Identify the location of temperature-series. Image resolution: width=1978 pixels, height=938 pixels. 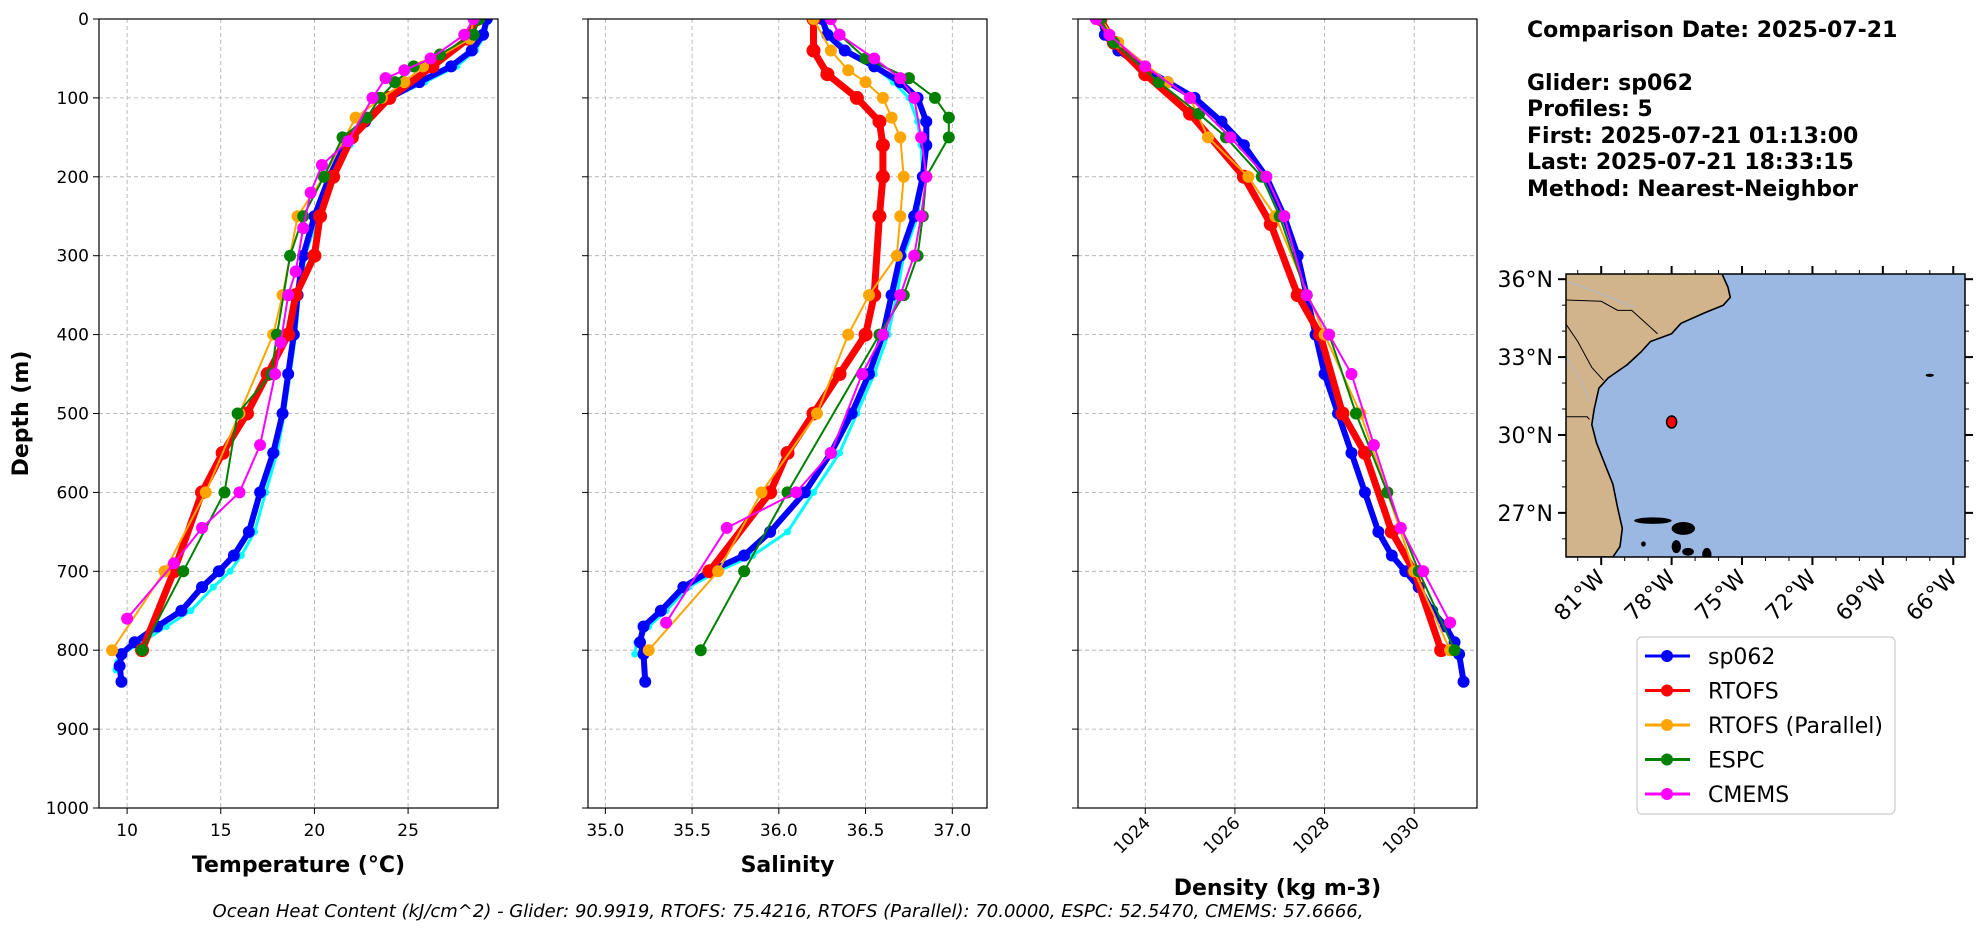
(299, 353).